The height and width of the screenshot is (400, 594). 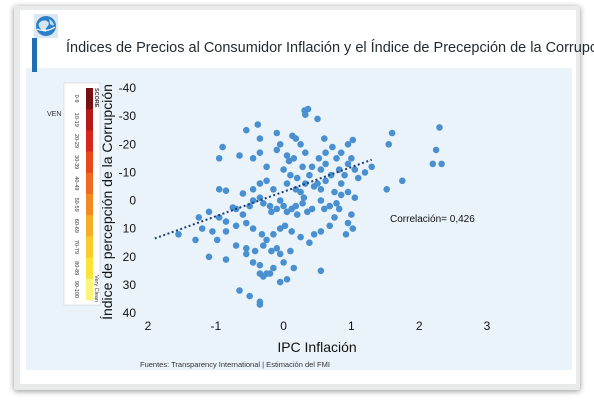 What do you see at coordinates (132, 201) in the screenshot?
I see `y-tick-label: 0` at bounding box center [132, 201].